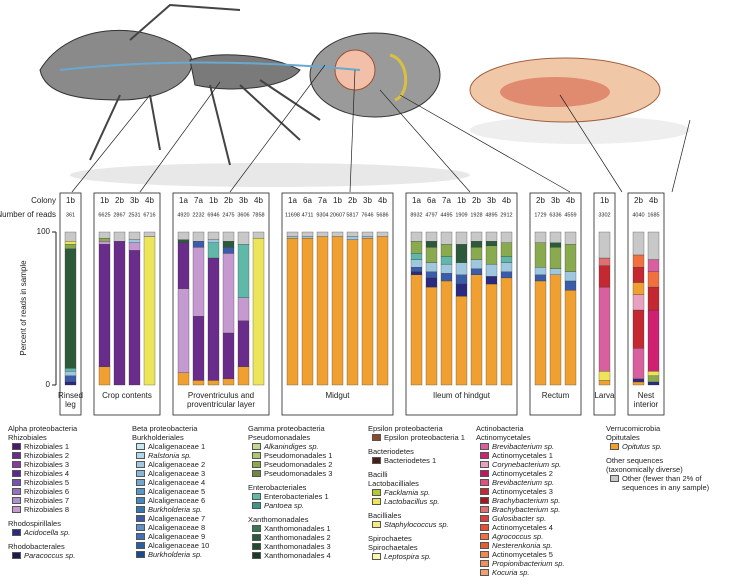 This screenshot has height=585, width=744. What do you see at coordinates (284, 505) in the screenshot?
I see `legend-text: Pantoea sp.` at bounding box center [284, 505].